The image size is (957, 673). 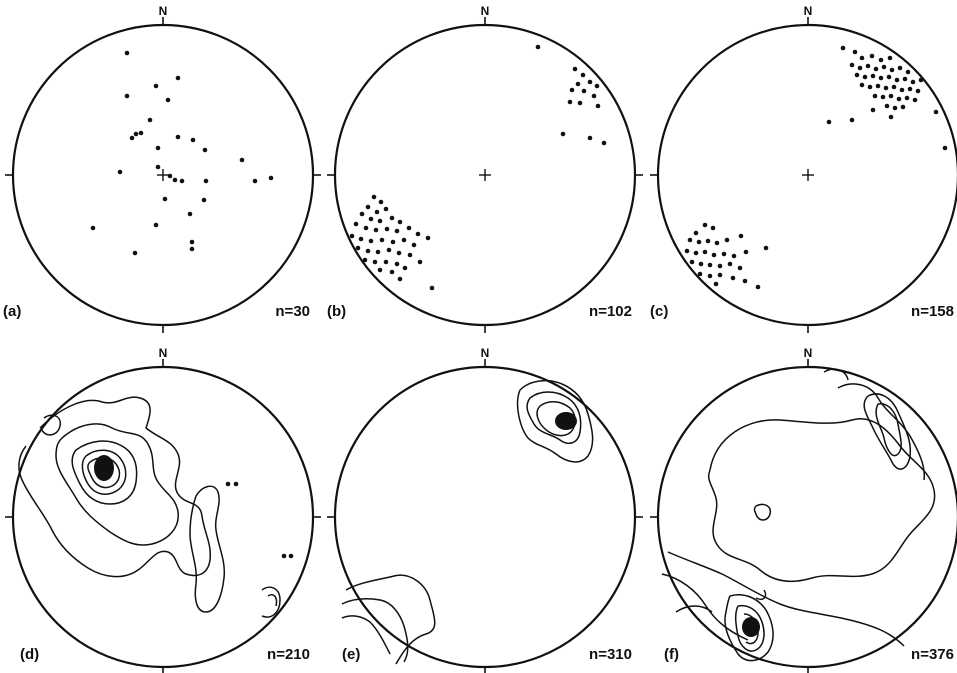 What do you see at coordinates (29, 654) in the screenshot?
I see `panel-label: (d)` at bounding box center [29, 654].